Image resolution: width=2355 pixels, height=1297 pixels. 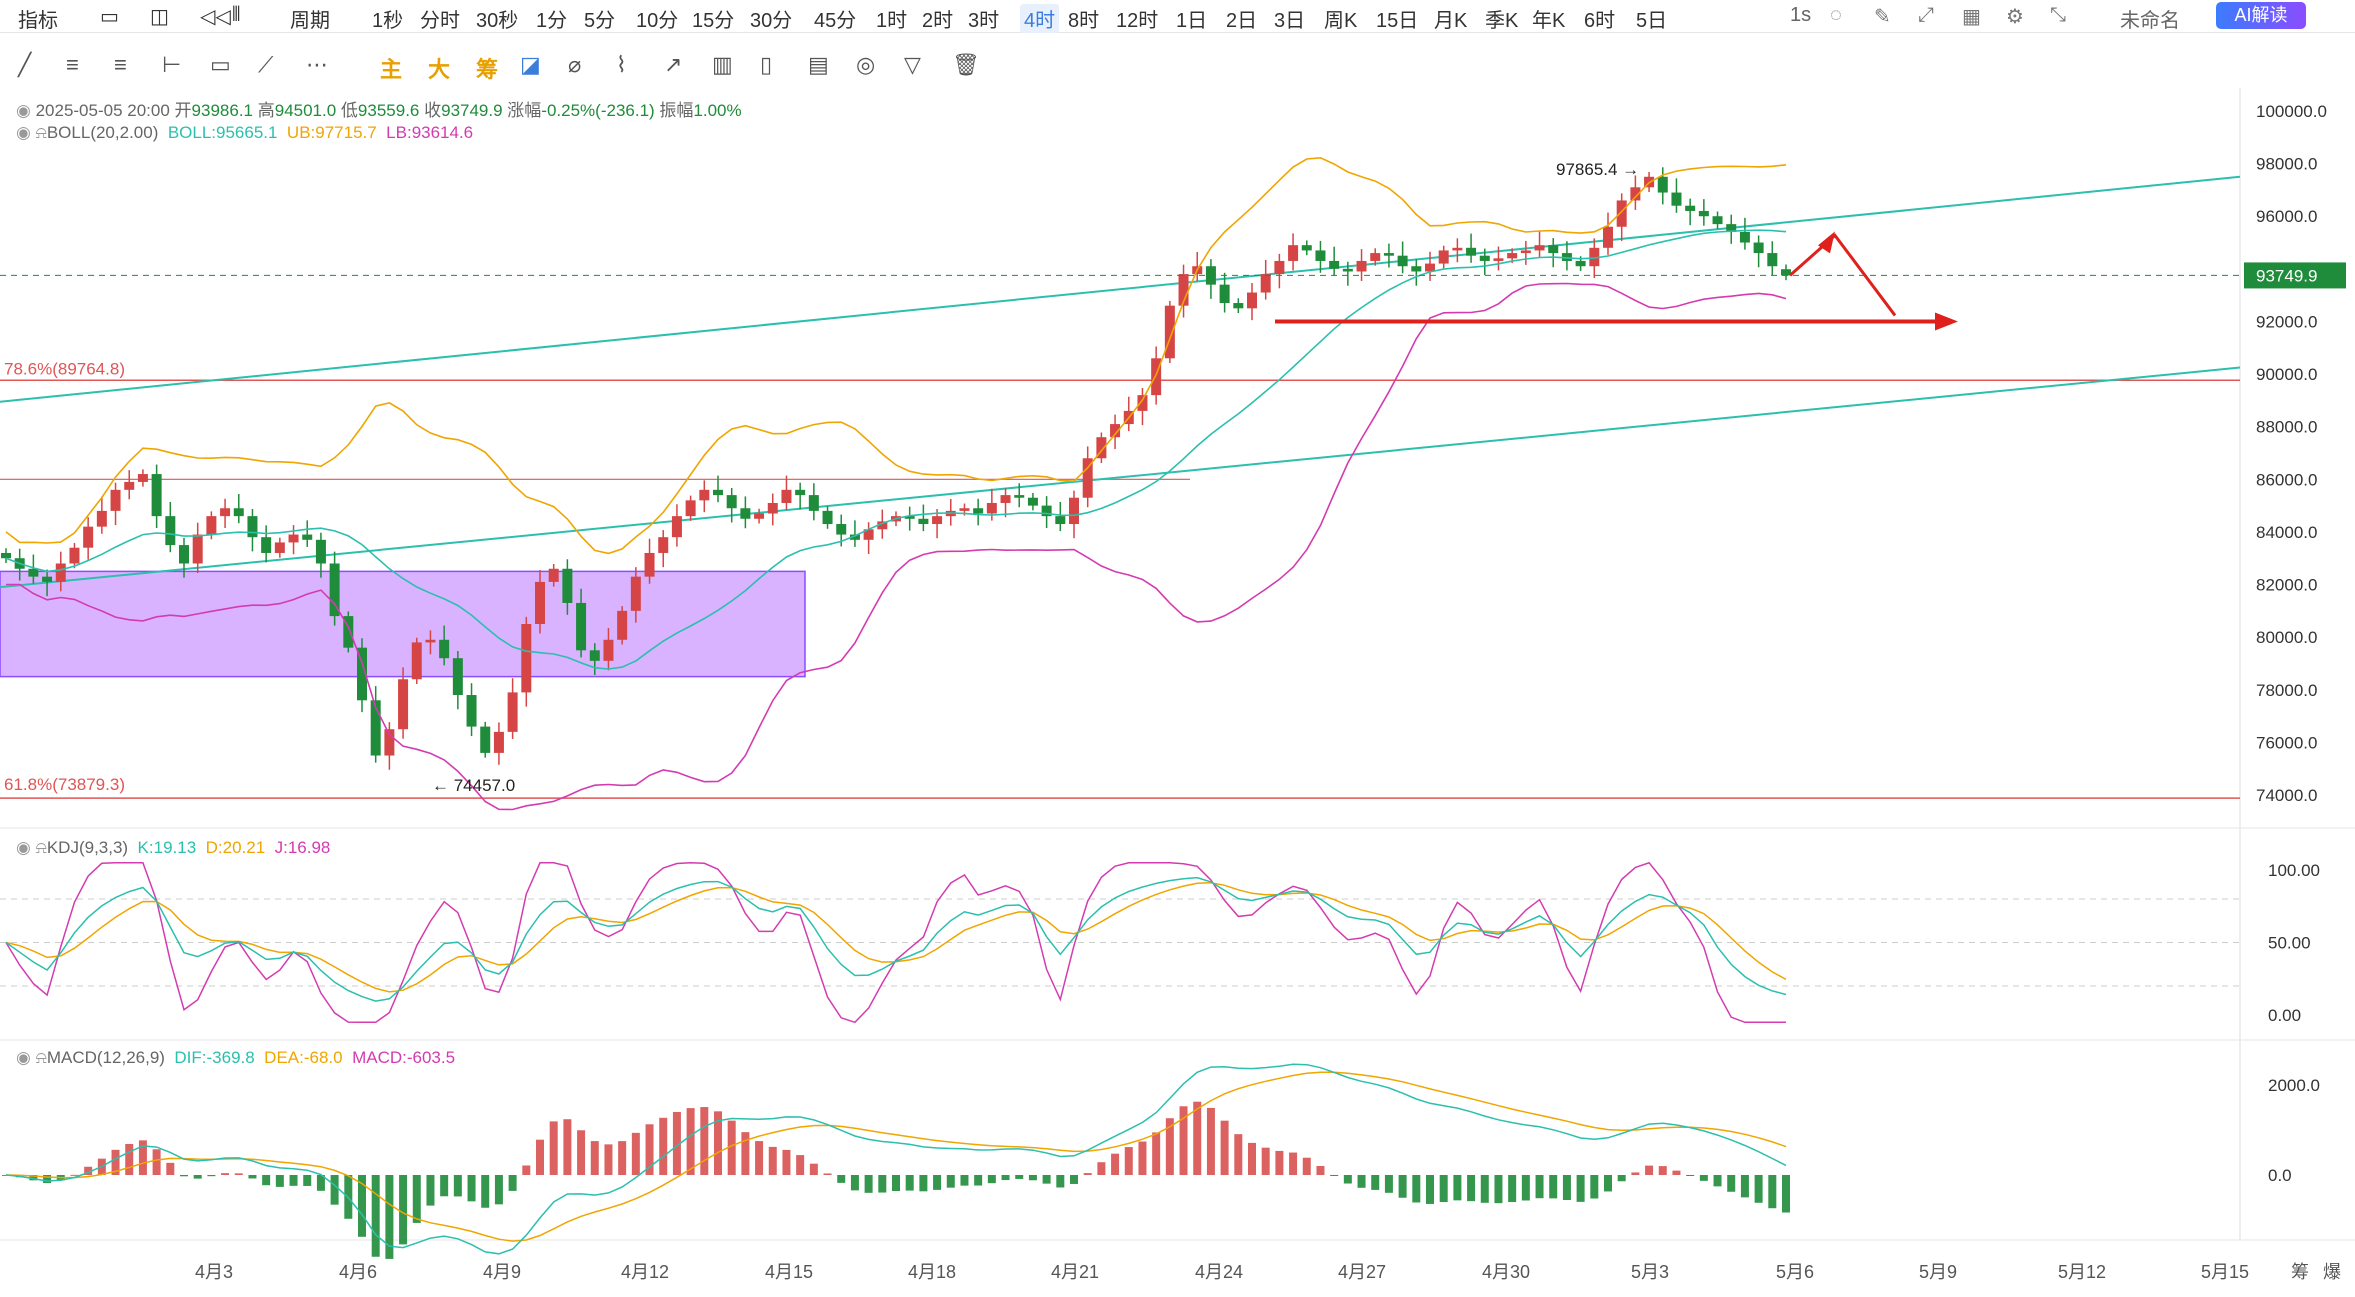 I want to click on draw-tool-icon: ╱, so click(x=25, y=64).